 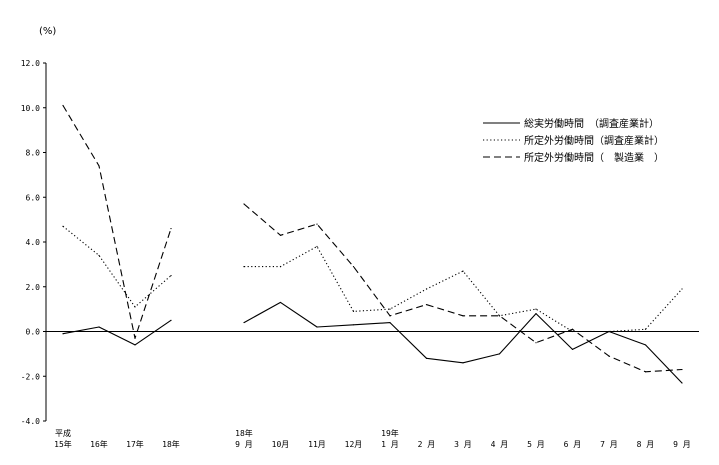 I want to click on y-axis-ticks: 12.0 10.0 8.0 6.0 4.0 2.0 0.0 -2.0 -4.0, so click(x=33, y=242).